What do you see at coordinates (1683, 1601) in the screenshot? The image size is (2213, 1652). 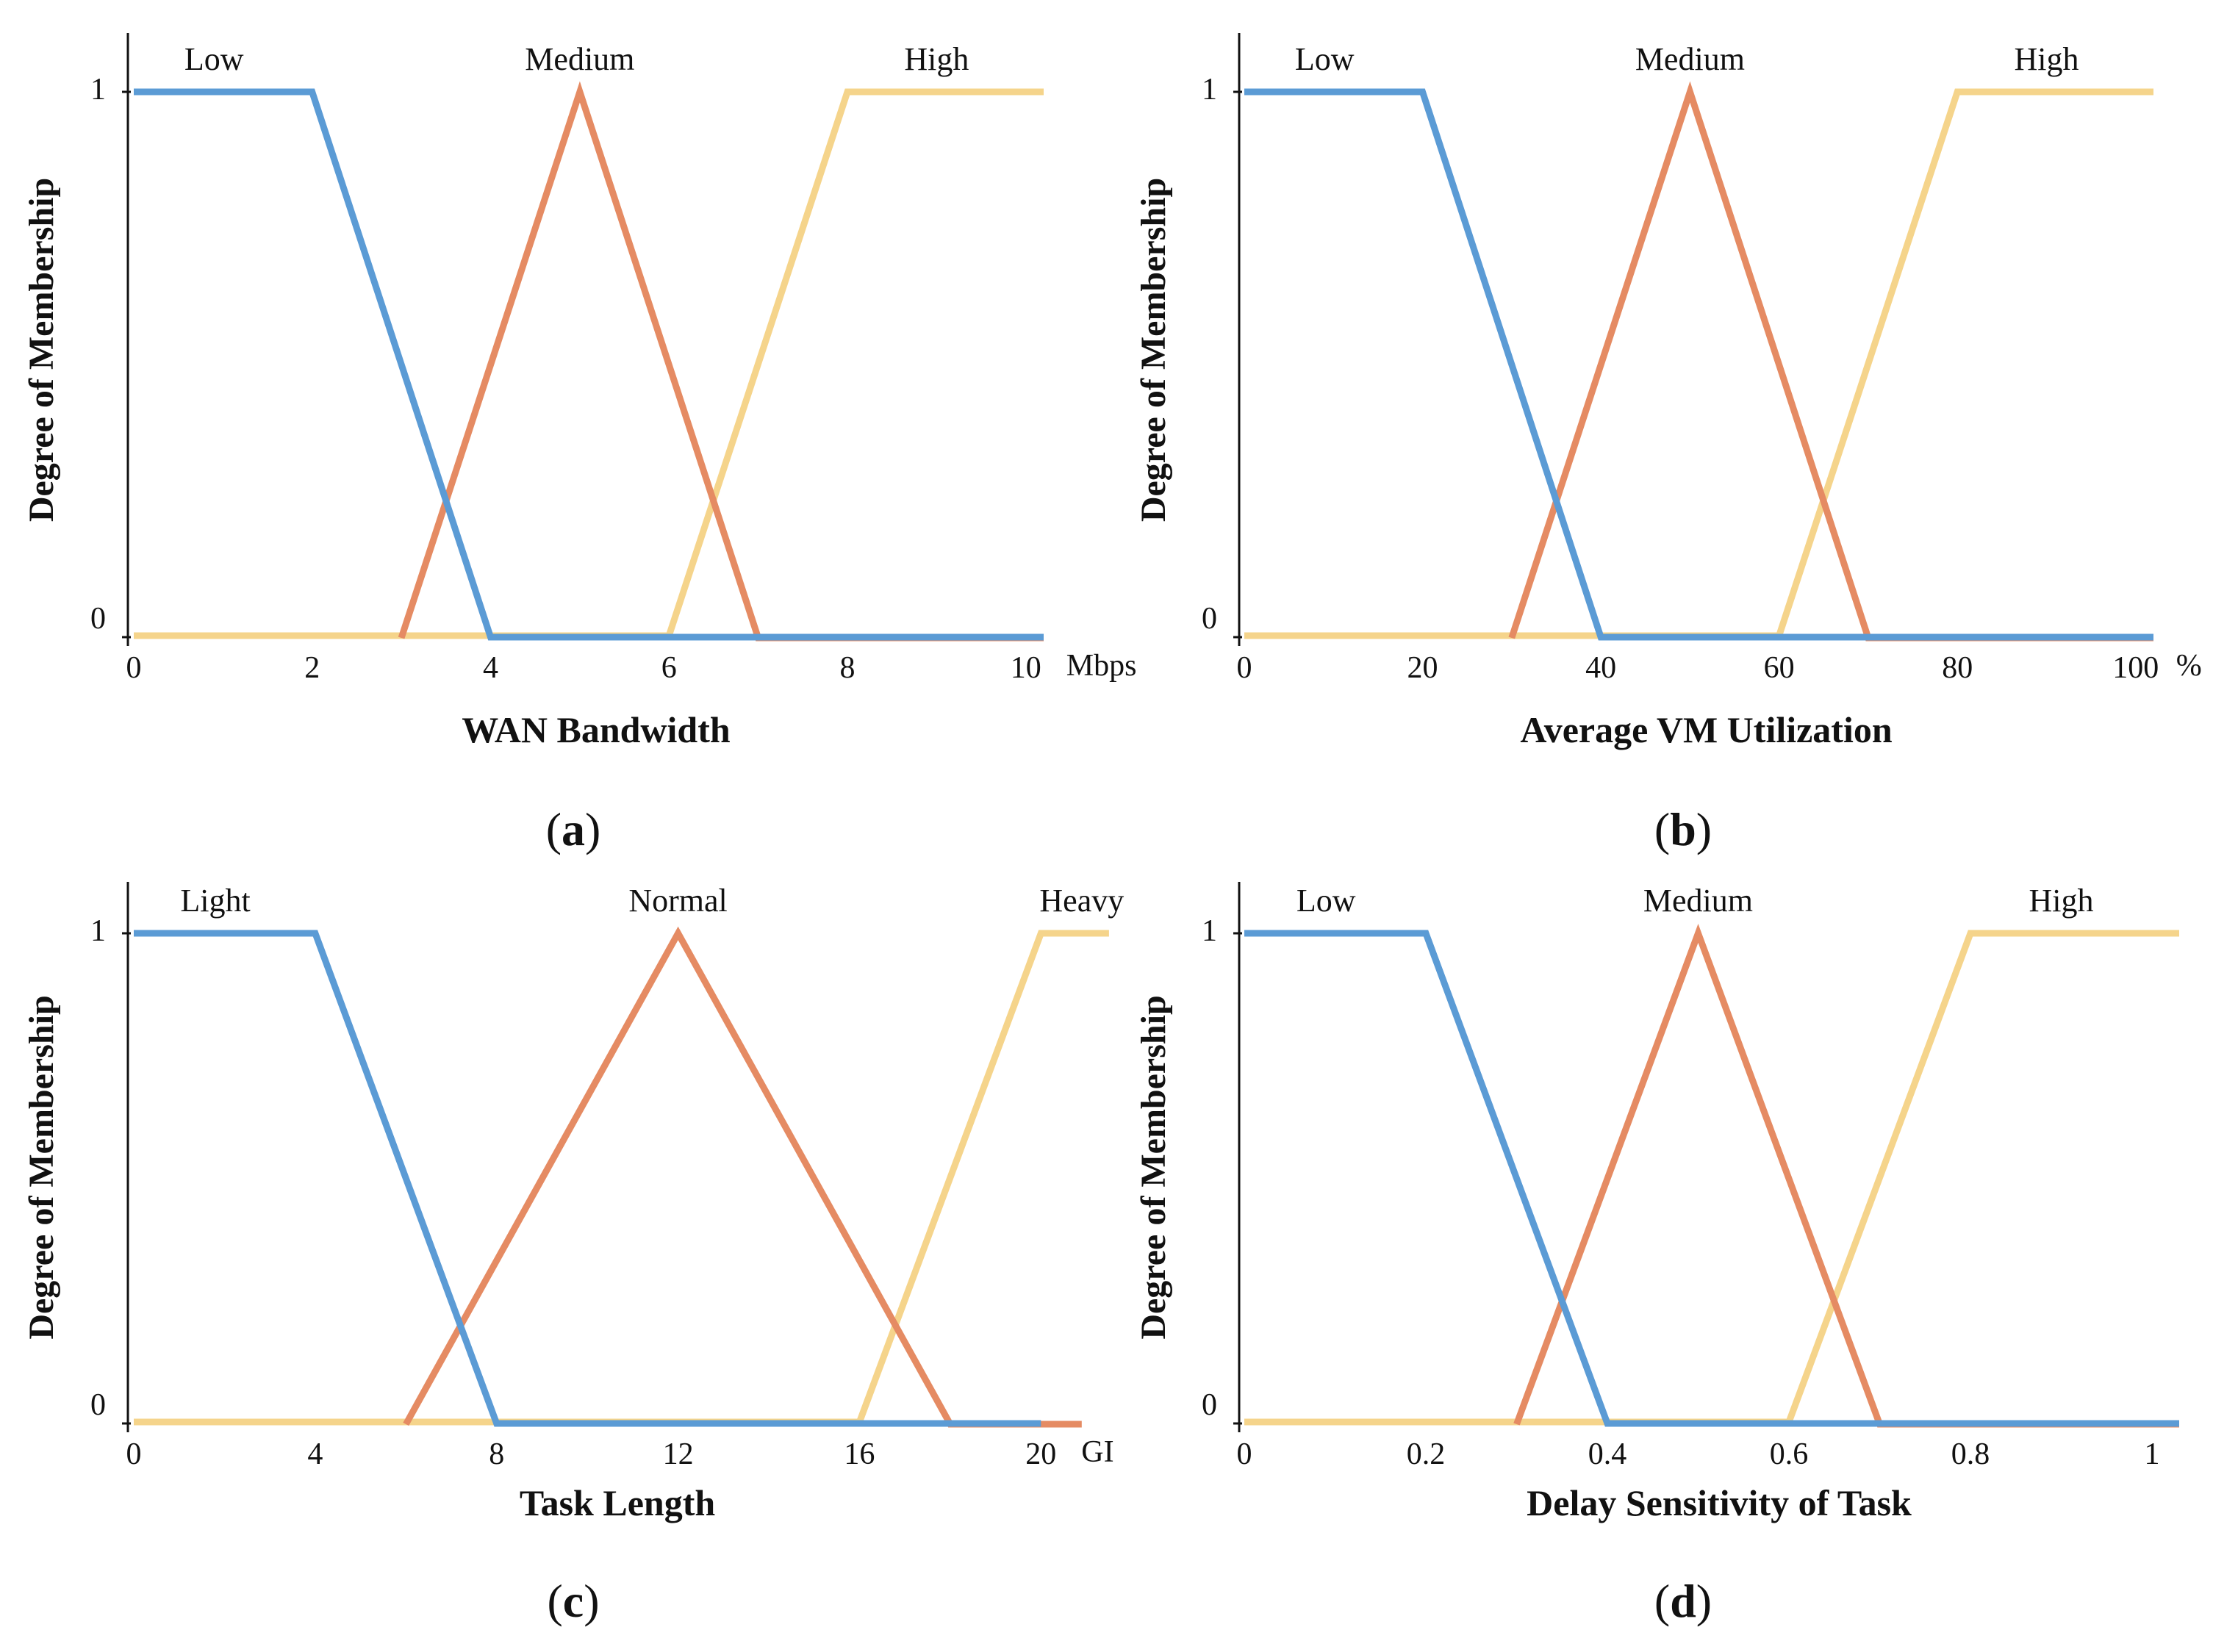 I see `panel-caption: (d)` at bounding box center [1683, 1601].